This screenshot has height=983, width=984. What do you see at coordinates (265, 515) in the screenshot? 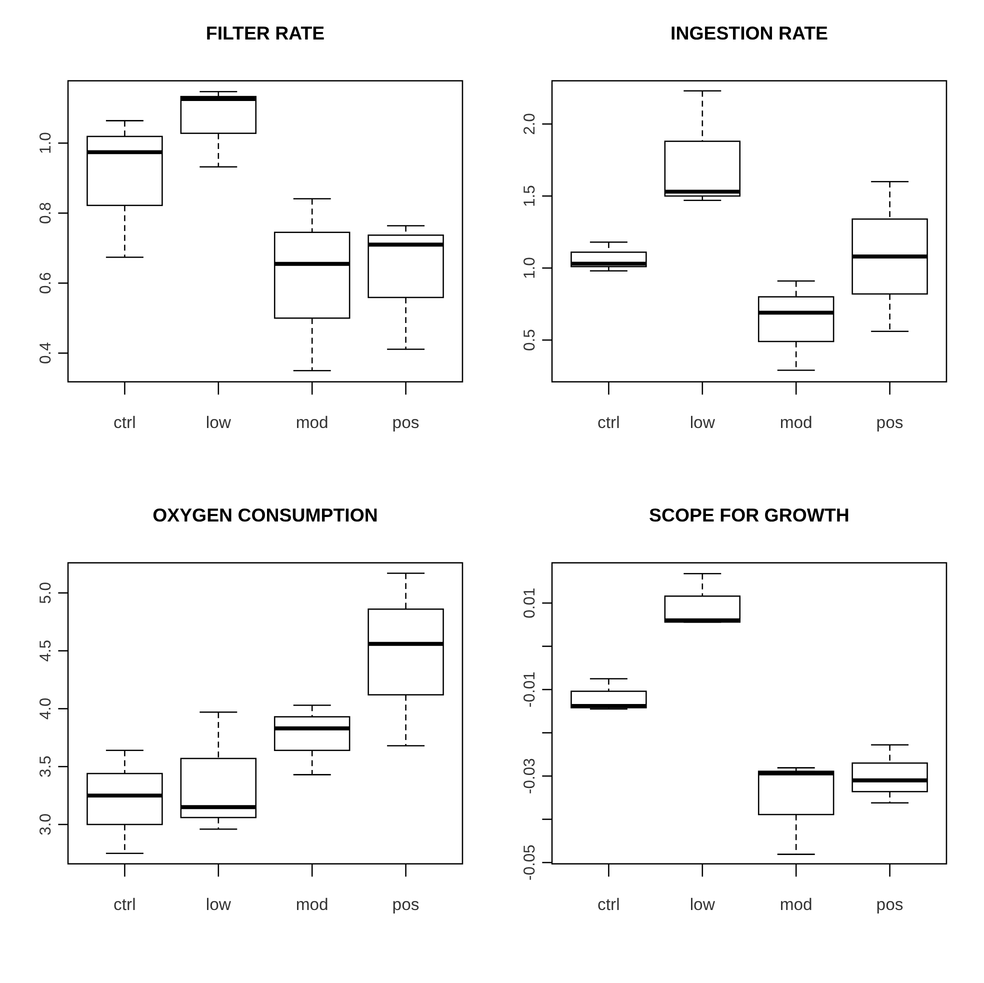
I see `chart-title: OXYGEN CONSUMPTION` at bounding box center [265, 515].